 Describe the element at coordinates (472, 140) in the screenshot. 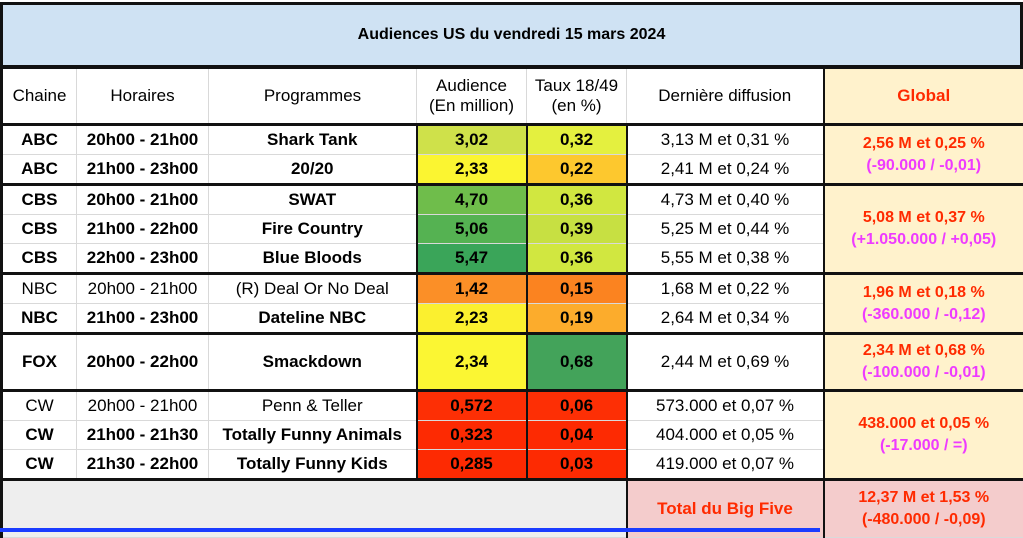

I see `cell-audience: 3,02` at that location.